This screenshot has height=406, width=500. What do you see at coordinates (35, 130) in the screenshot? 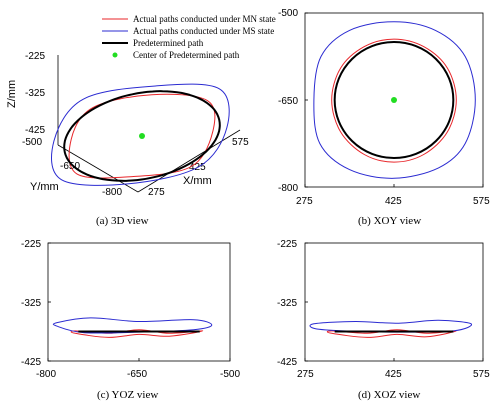
I see `a-ztick-2: -425` at bounding box center [35, 130].